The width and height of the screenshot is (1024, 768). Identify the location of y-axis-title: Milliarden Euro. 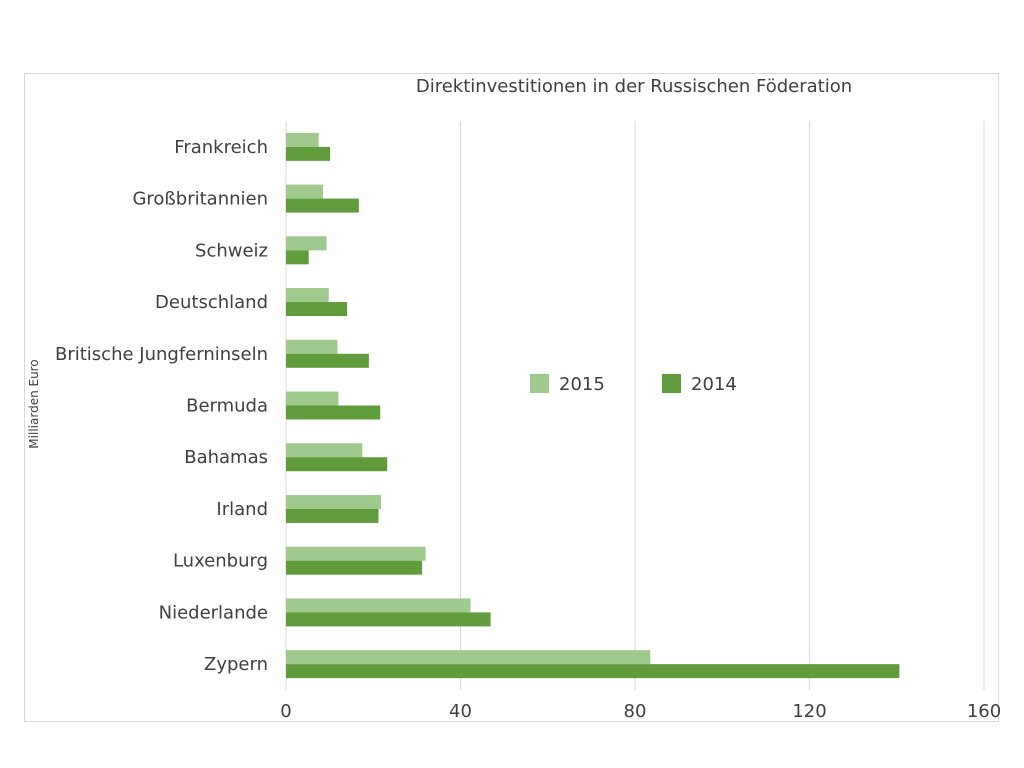
(34, 403).